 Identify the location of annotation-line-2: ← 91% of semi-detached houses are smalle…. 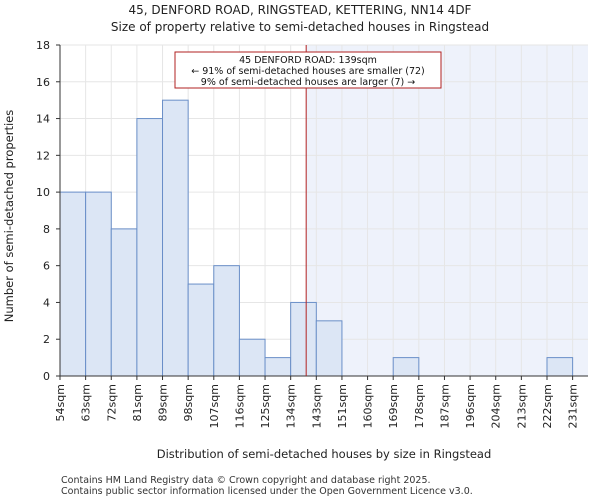
(308, 71).